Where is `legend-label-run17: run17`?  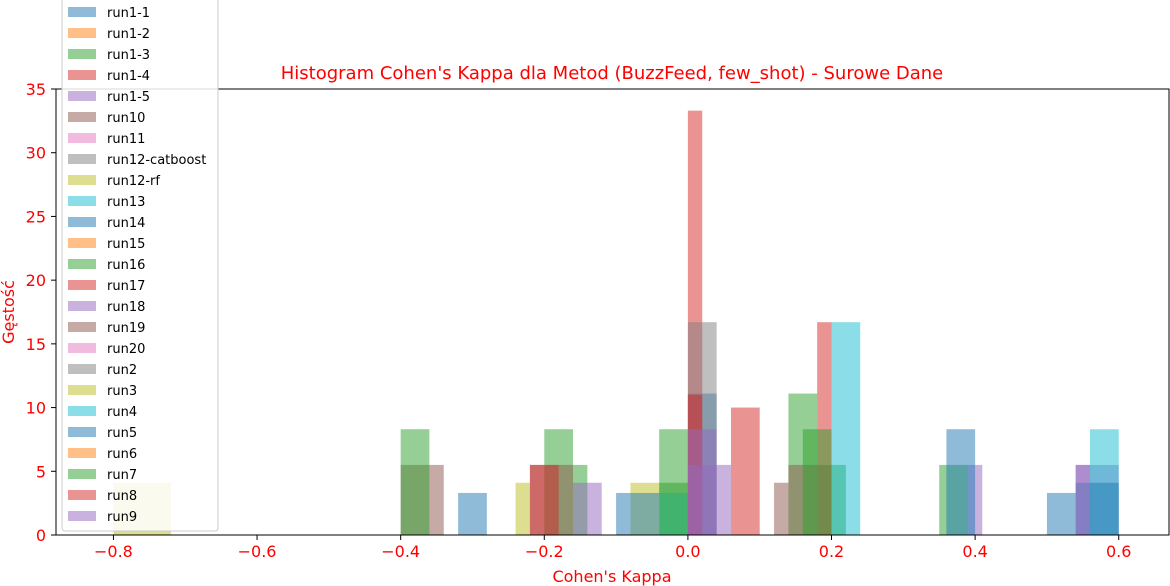 legend-label-run17: run17 is located at coordinates (126, 286).